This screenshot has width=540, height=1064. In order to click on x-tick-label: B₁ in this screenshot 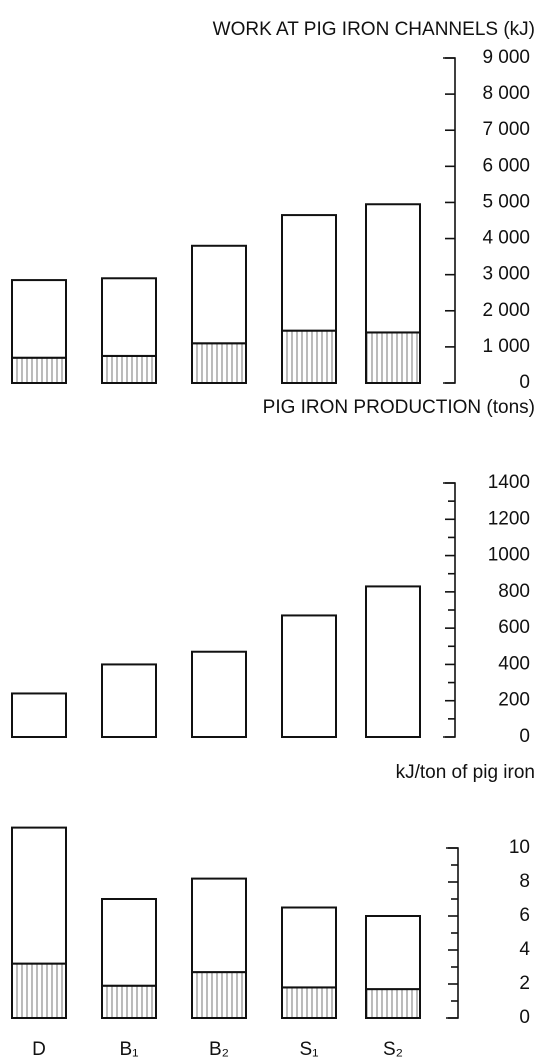, I will do `click(128, 1049)`.